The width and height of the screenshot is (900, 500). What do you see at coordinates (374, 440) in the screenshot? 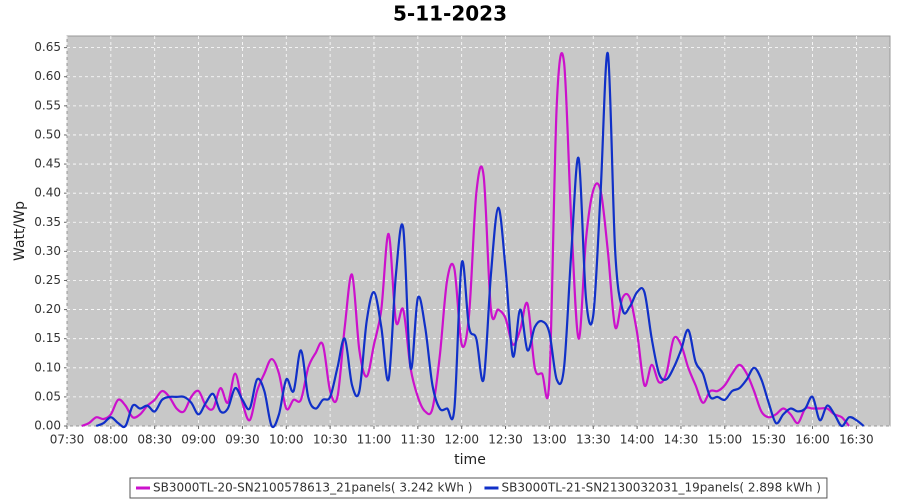
I see `x-tick-label: 11:00` at bounding box center [374, 440].